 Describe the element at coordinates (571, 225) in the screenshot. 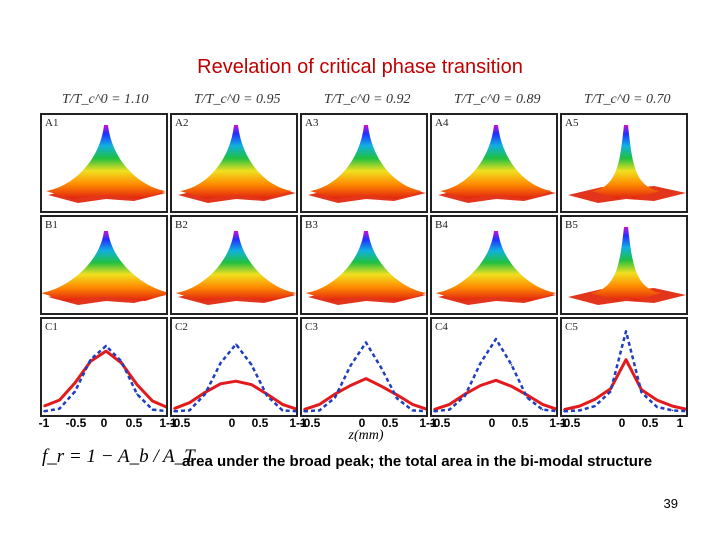

I see `panel-label: B5` at that location.